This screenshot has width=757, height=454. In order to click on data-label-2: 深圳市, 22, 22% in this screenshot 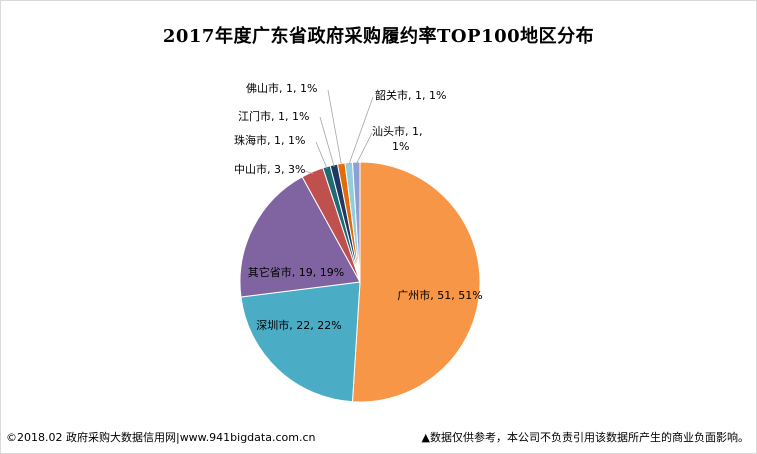, I will do `click(298, 325)`.